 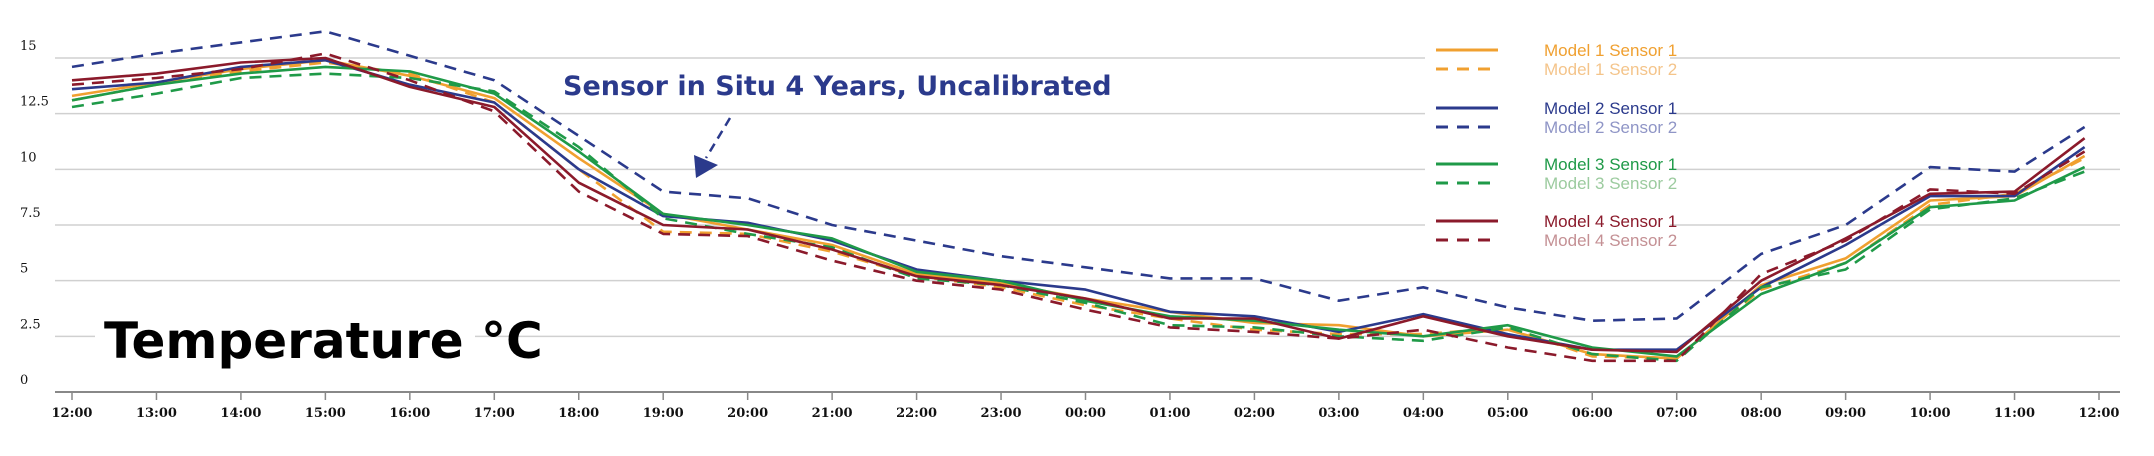 I want to click on x-tick-label: 19:00, so click(x=663, y=413).